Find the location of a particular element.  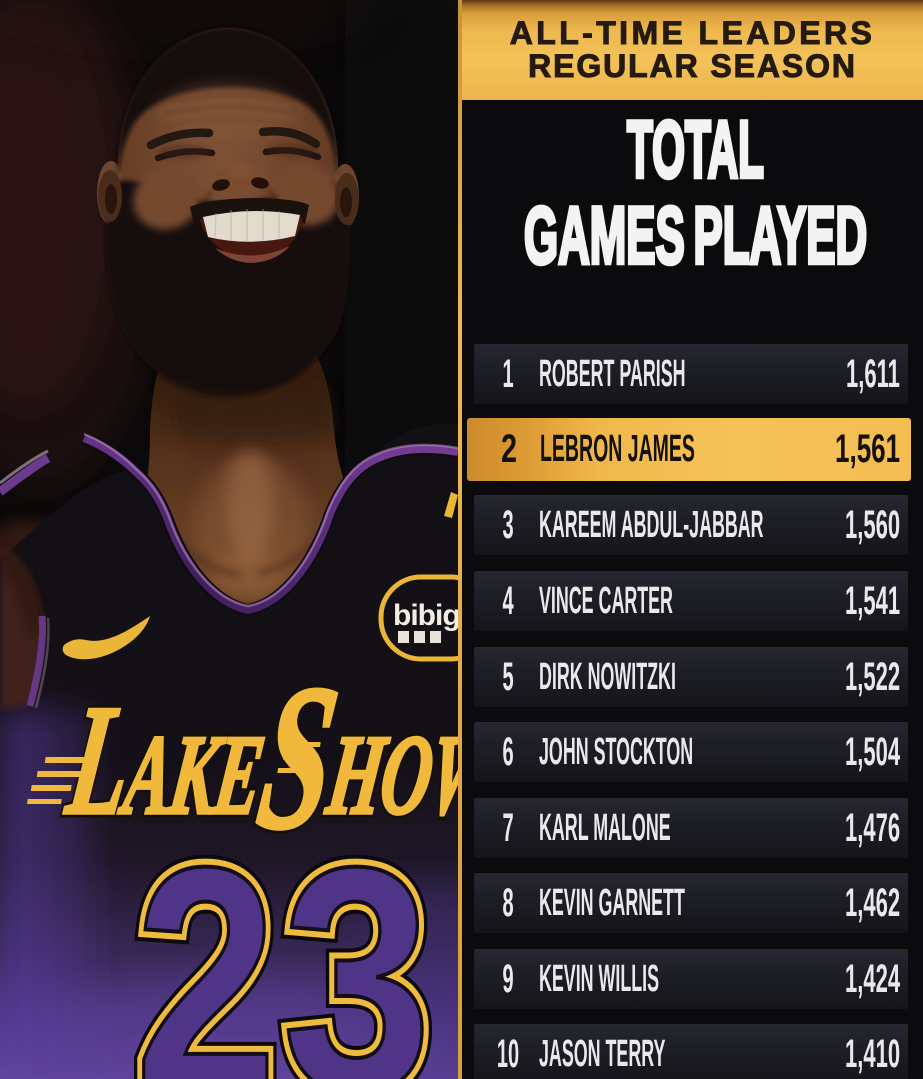

svg-text: 2 is located at coordinates (206, 940).